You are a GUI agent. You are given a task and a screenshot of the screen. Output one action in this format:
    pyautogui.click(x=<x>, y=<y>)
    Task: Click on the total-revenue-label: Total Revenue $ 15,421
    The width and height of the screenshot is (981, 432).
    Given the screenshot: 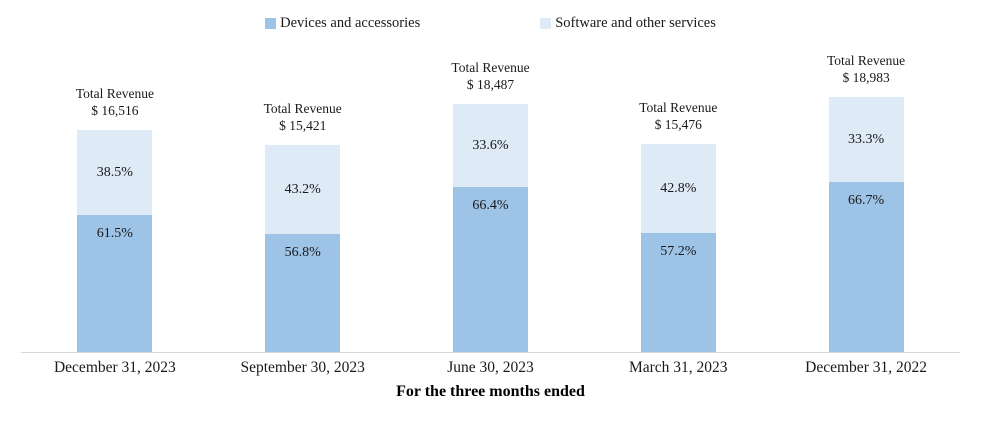 What is the action you would take?
    pyautogui.click(x=303, y=117)
    